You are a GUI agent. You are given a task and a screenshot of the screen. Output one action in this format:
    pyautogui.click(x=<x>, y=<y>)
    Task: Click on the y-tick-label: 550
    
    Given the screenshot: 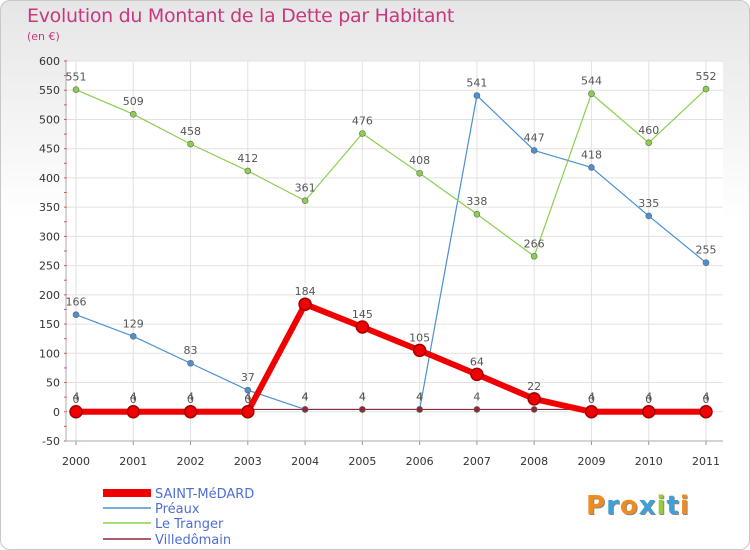 What is the action you would take?
    pyautogui.click(x=49, y=90)
    